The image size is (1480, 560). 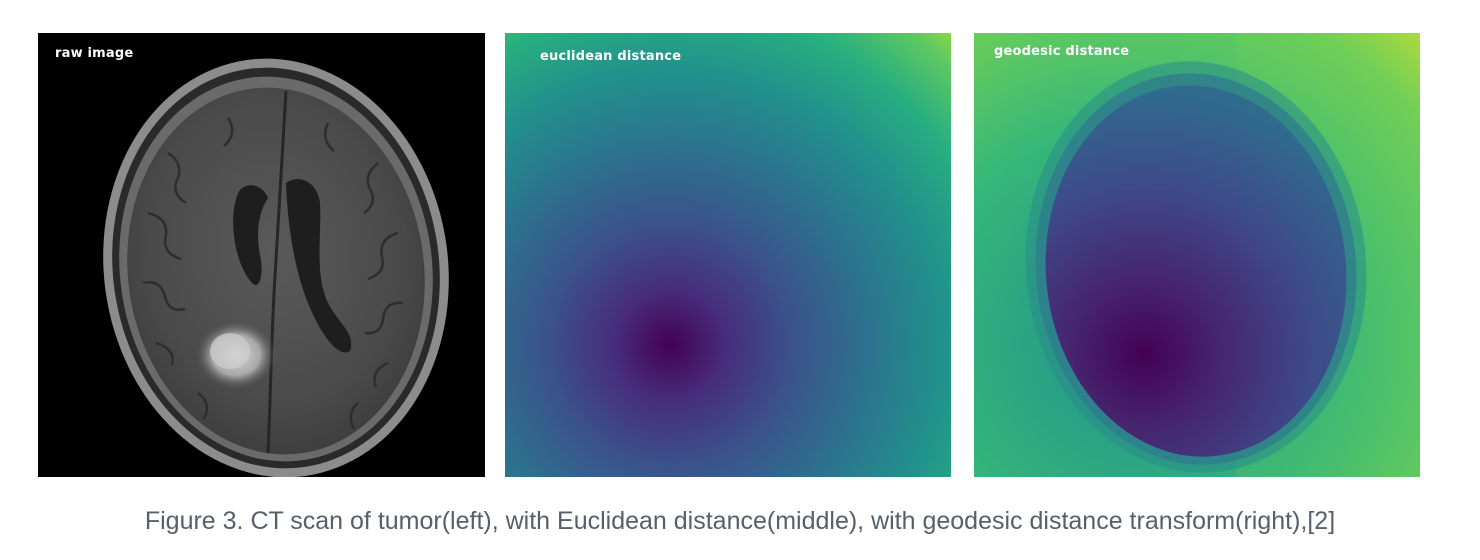 I want to click on raw-image-label: raw image, so click(x=94, y=53).